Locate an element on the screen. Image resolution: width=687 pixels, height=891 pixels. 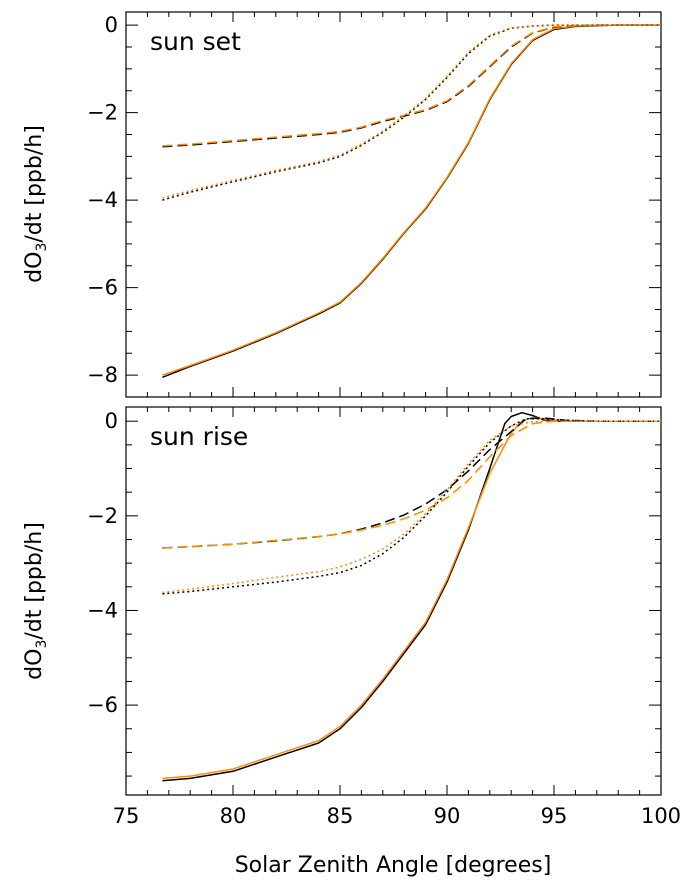
x-tick-label: 85 is located at coordinates (340, 816).